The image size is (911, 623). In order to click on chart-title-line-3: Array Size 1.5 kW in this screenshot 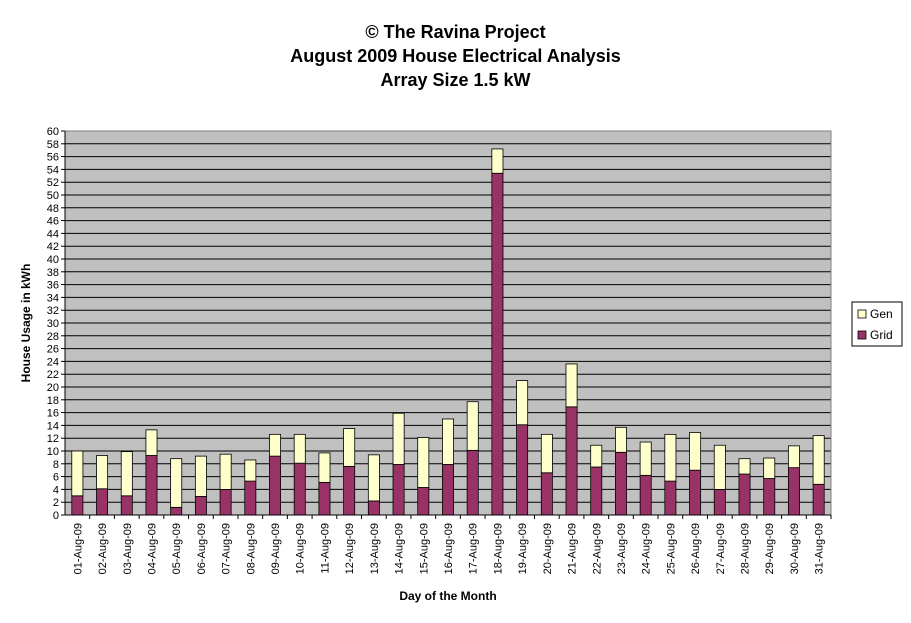, I will do `click(455, 80)`.